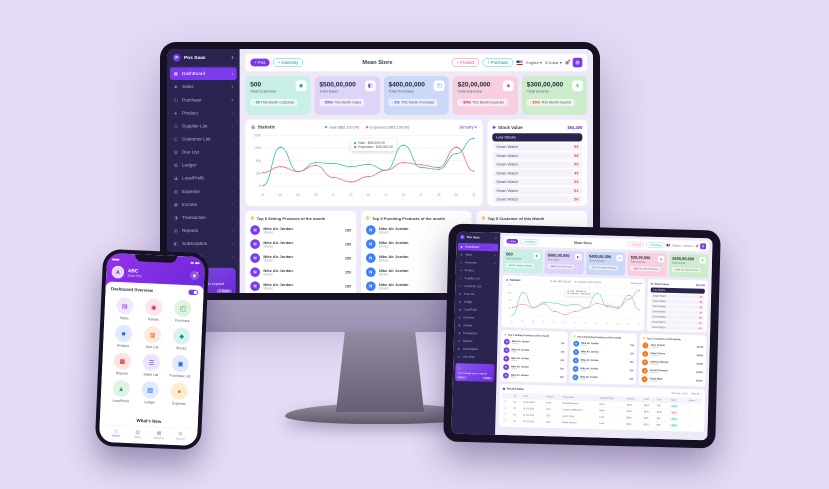 This screenshot has height=489, width=829. I want to click on quick-action-label: Loss/Profit, so click(120, 401).